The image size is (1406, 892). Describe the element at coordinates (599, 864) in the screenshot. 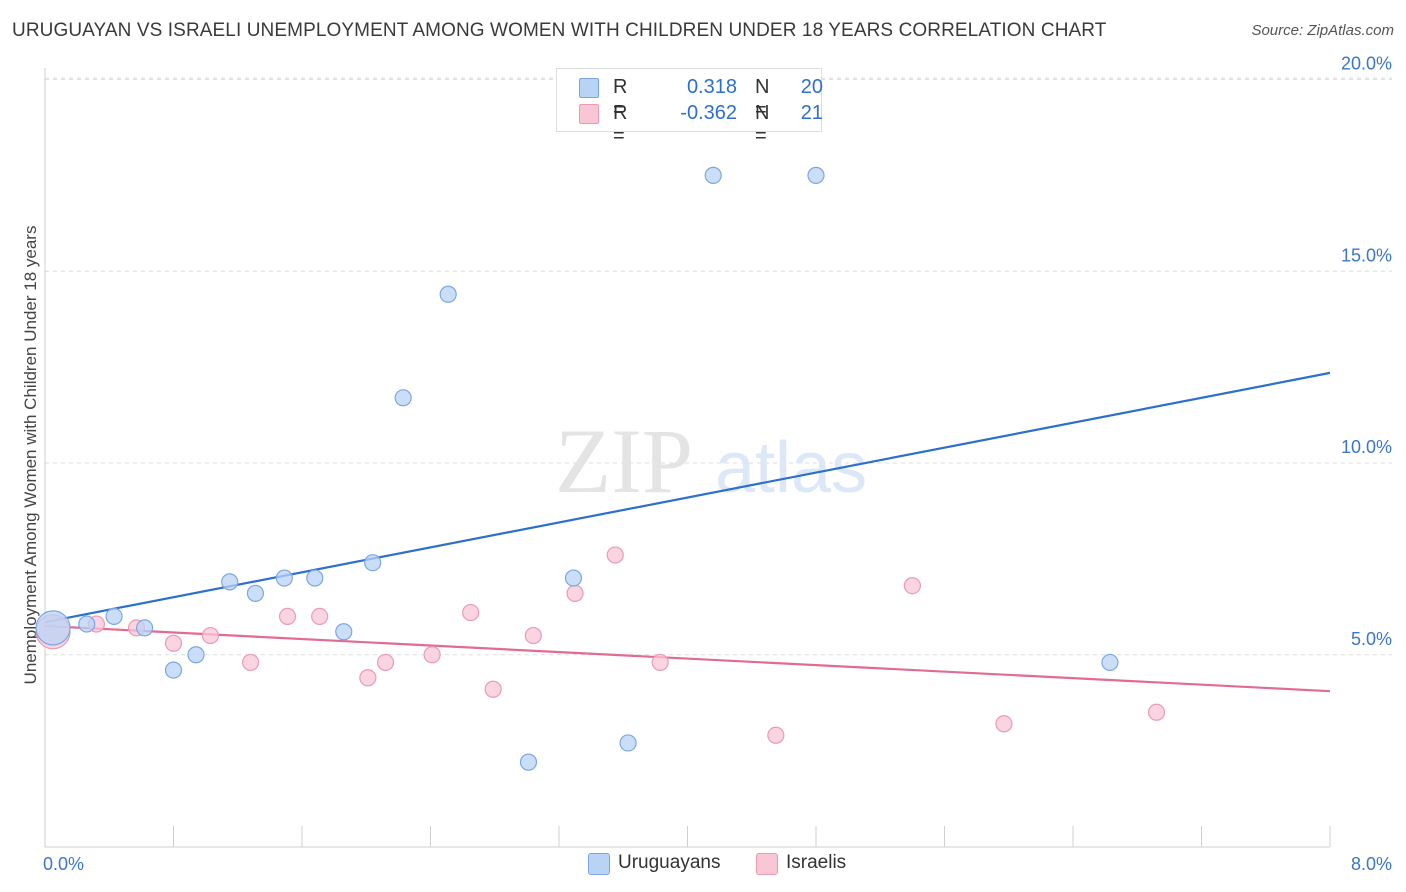

I see `series-swatch-blue` at that location.